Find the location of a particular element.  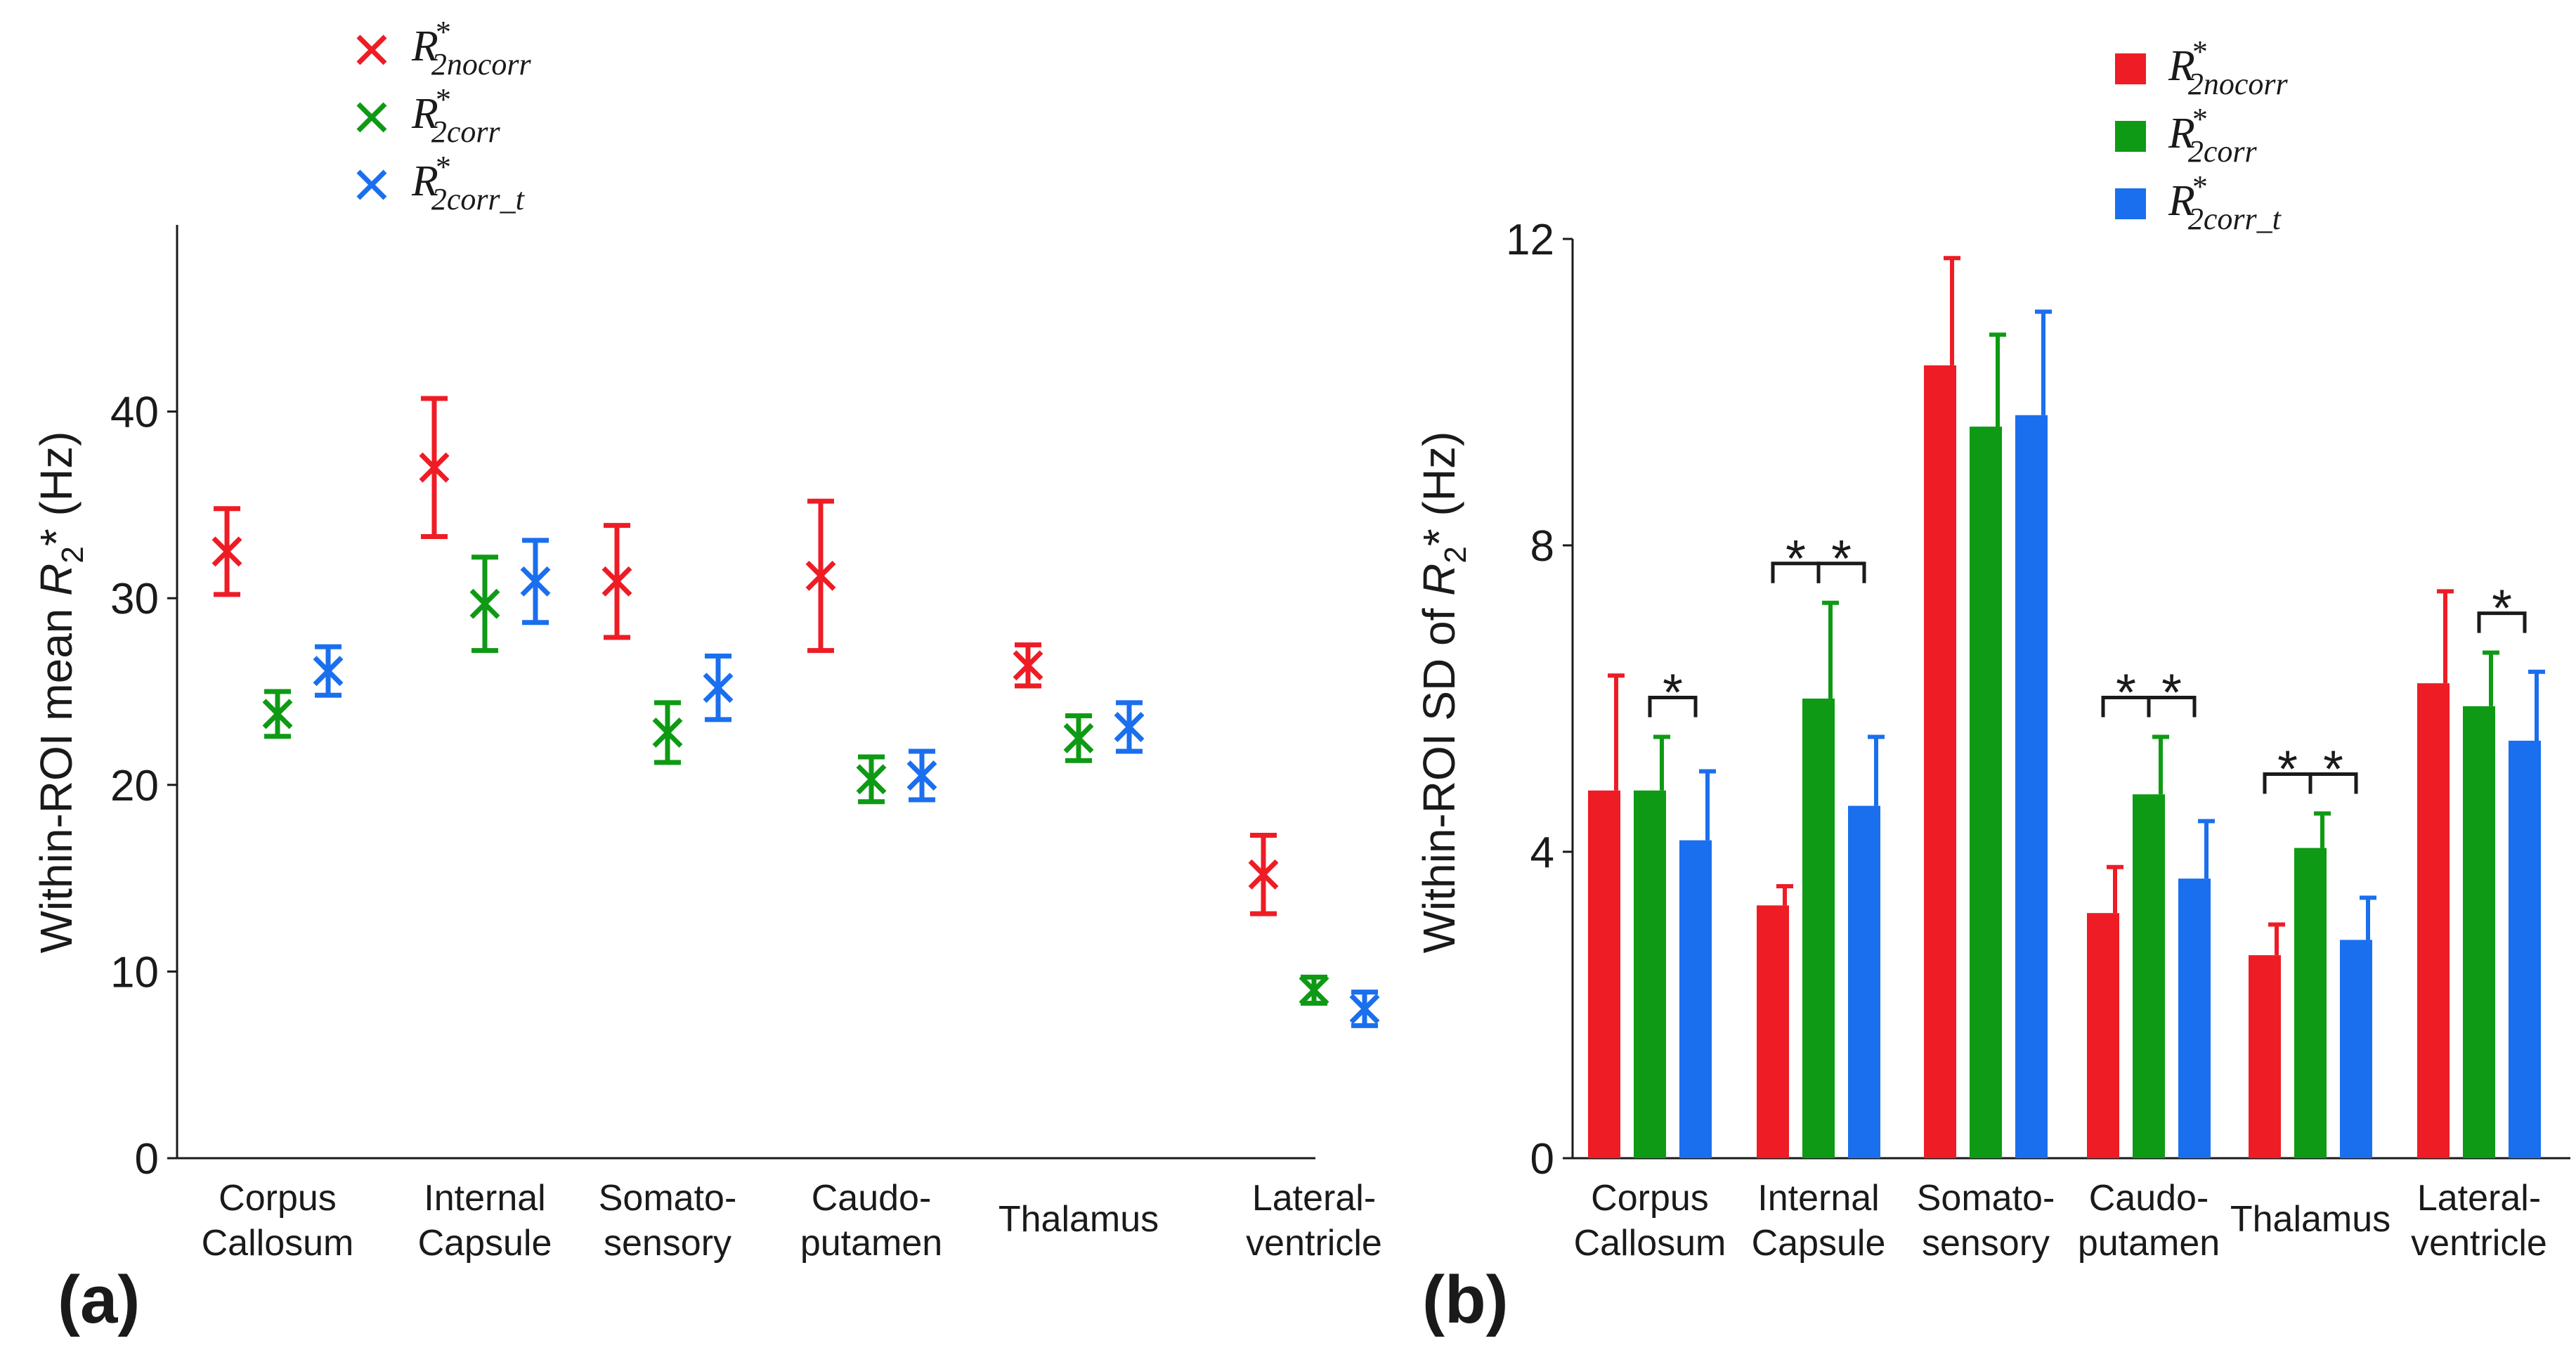

legend-a-label-nocorr: R* 2nocorr is located at coordinates (471, 48).